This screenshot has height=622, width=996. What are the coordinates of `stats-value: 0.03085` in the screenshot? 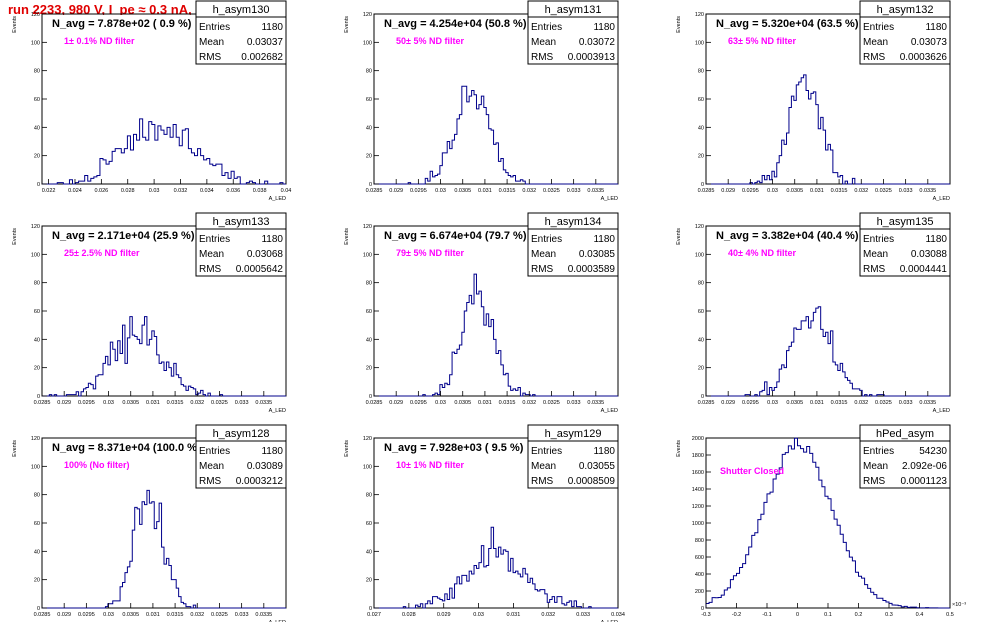 It's located at (597, 254).